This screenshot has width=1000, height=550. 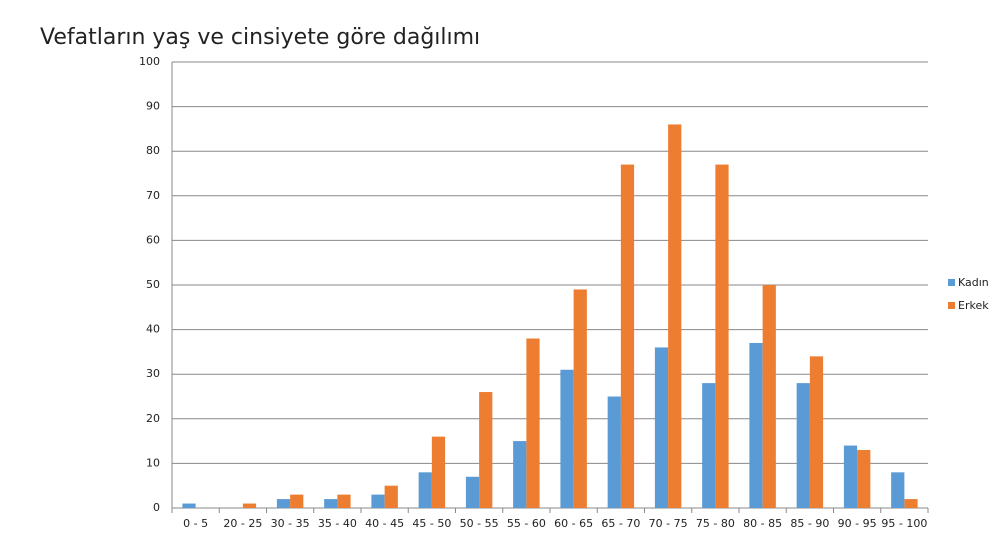 I want to click on y-tick-label: 70, so click(x=153, y=195).